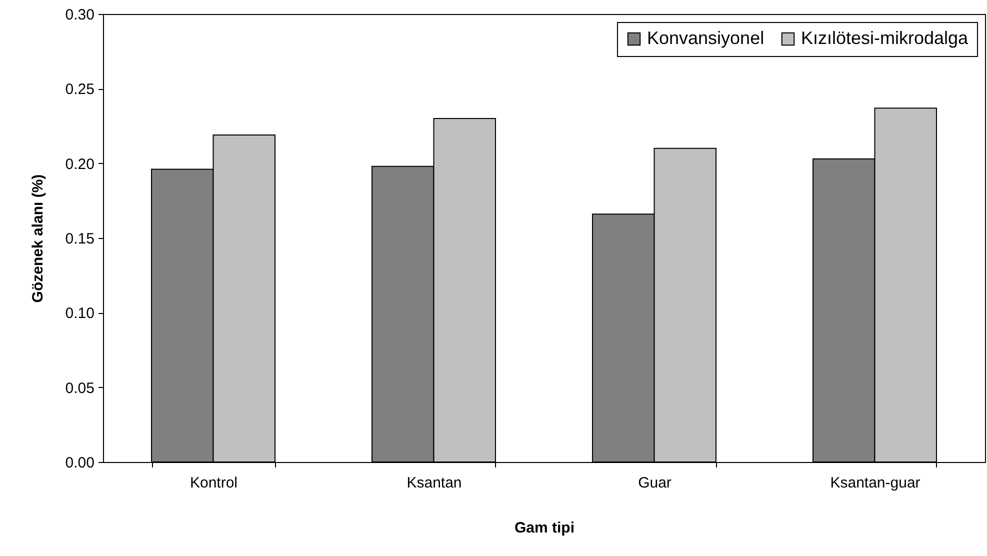  I want to click on x-tick-label: Ksantan, so click(434, 483).